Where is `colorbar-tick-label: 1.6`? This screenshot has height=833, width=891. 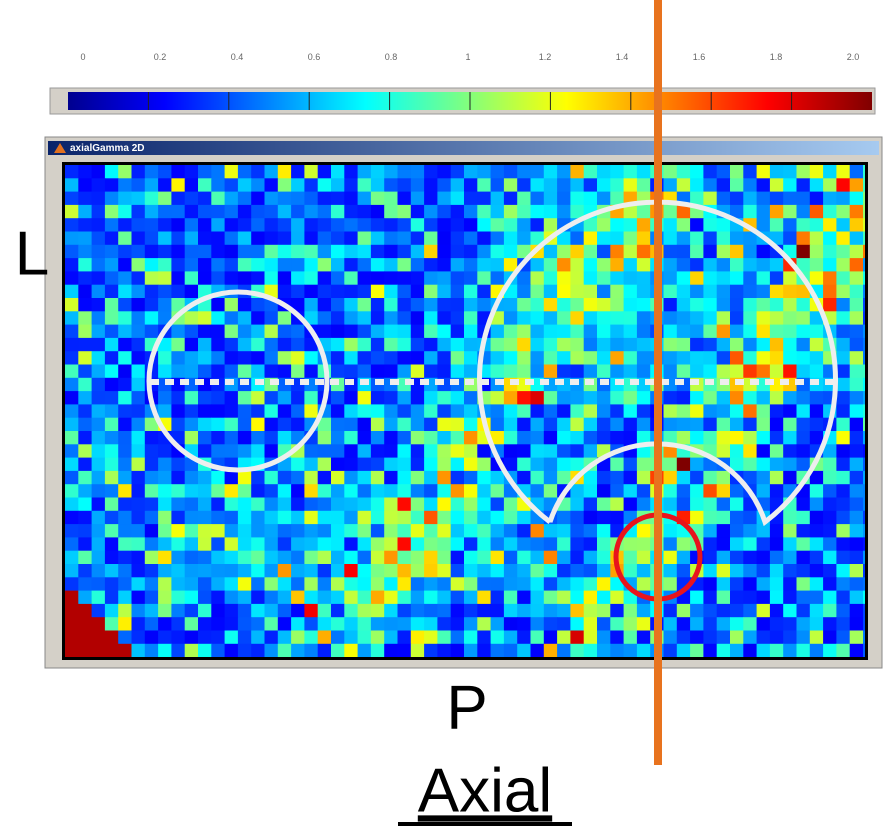 colorbar-tick-label: 1.6 is located at coordinates (699, 57).